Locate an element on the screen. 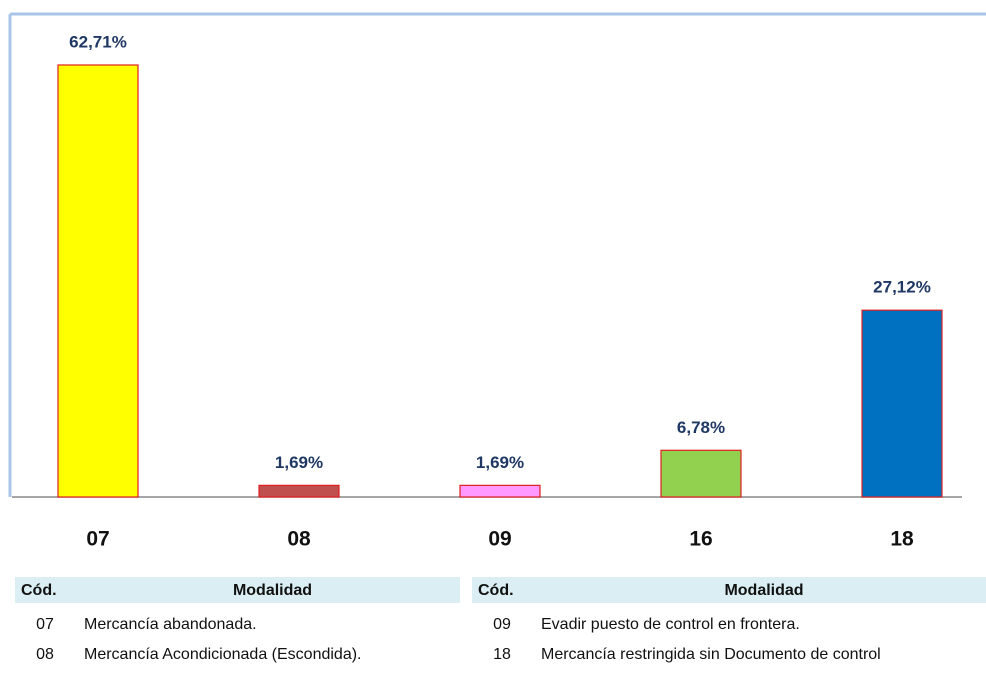  category-label: 07 is located at coordinates (97, 539).